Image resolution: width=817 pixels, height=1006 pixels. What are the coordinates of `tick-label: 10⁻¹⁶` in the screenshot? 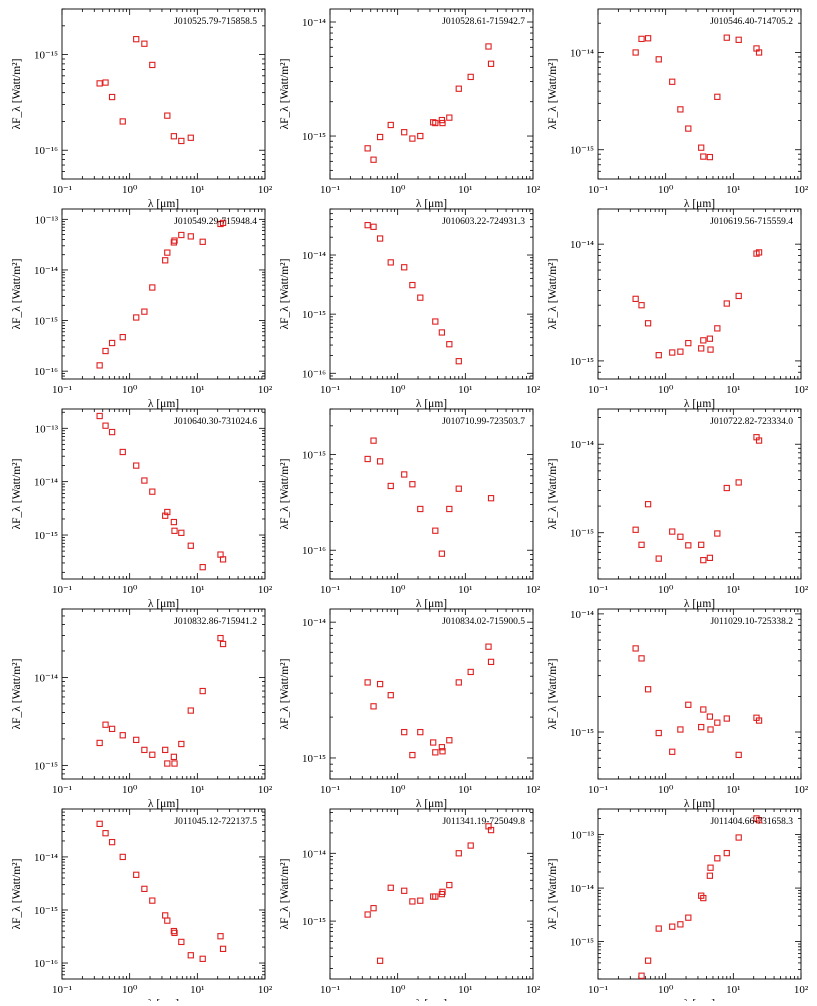 It's located at (46, 151).